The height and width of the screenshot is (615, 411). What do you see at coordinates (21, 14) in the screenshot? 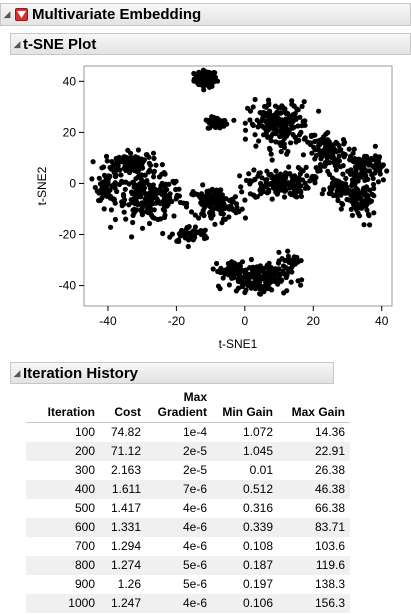
I see `red-triangle-menu-icon` at bounding box center [21, 14].